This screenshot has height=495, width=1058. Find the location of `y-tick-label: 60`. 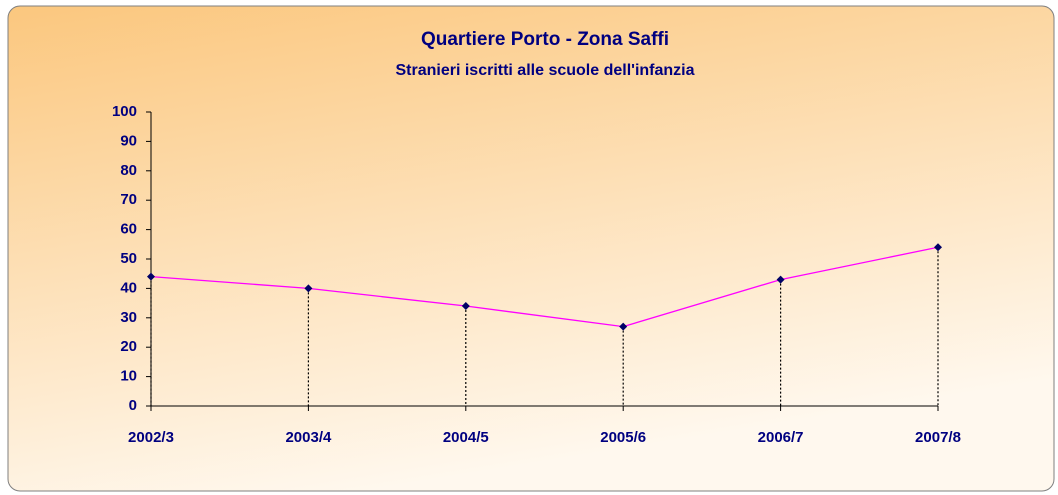

y-tick-label: 60 is located at coordinates (128, 229).